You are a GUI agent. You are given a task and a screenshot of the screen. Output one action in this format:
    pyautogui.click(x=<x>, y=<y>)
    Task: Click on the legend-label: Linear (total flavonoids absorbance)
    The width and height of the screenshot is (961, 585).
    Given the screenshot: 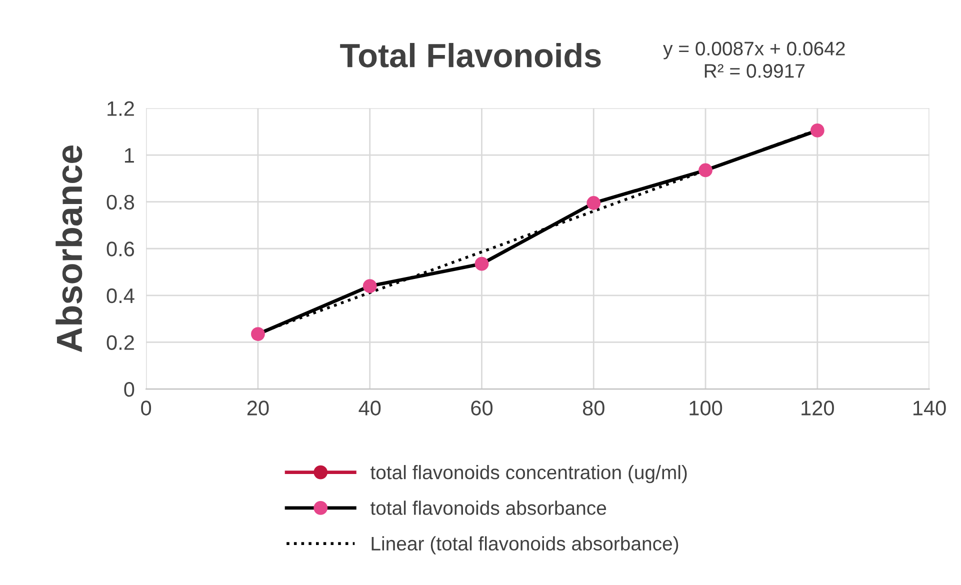 What is the action you would take?
    pyautogui.click(x=525, y=545)
    